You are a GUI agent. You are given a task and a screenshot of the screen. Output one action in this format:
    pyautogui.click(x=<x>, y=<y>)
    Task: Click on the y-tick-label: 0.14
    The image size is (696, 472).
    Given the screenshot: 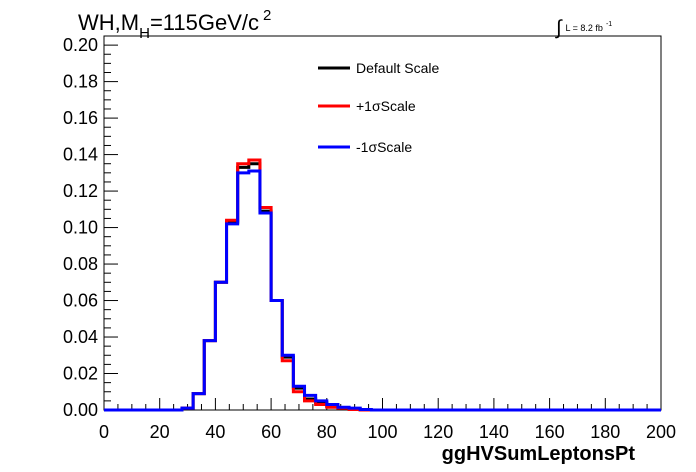 What is the action you would take?
    pyautogui.click(x=80, y=155)
    